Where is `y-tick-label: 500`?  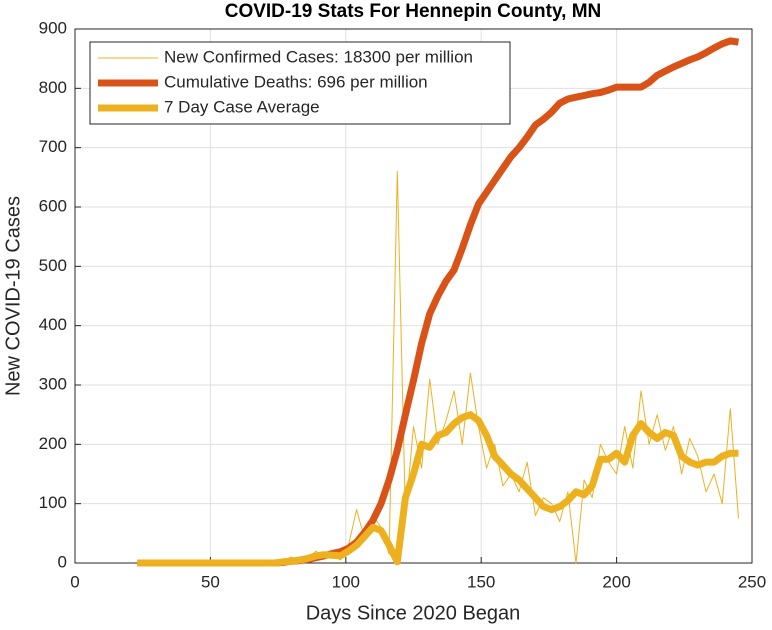
y-tick-label: 500 is located at coordinates (53, 265).